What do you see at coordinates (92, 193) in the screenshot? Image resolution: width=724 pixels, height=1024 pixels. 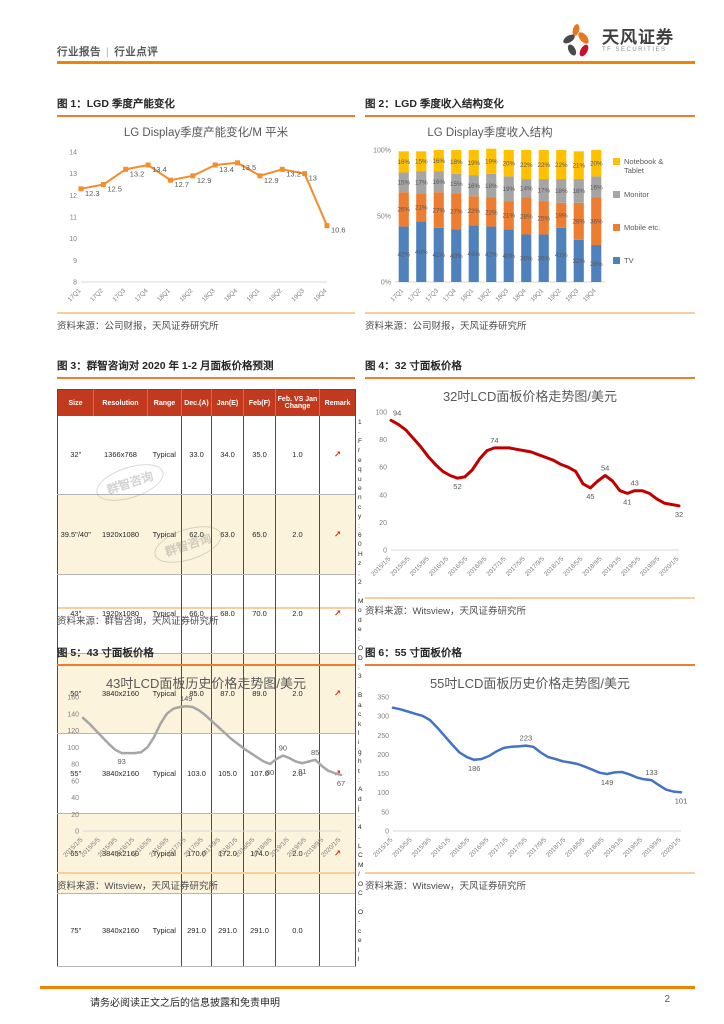 I see `svg-text: 12.3` at bounding box center [92, 193].